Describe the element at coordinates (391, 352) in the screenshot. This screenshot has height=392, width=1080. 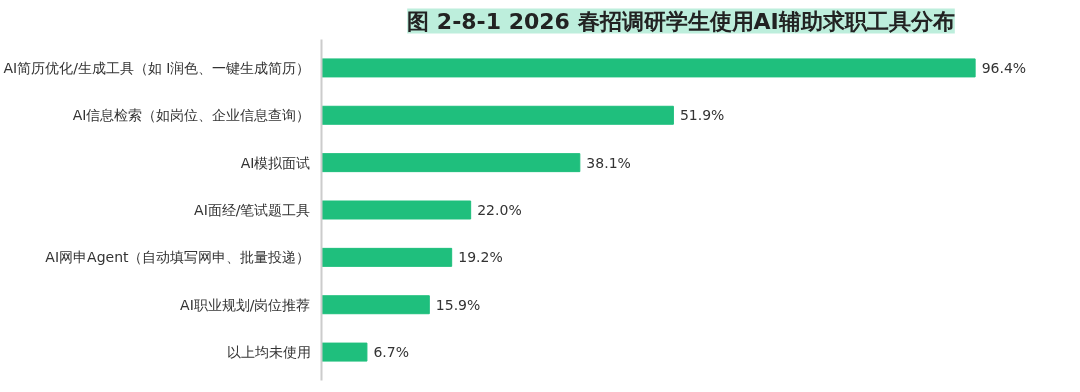
I see `data-label: 6.7%` at that location.